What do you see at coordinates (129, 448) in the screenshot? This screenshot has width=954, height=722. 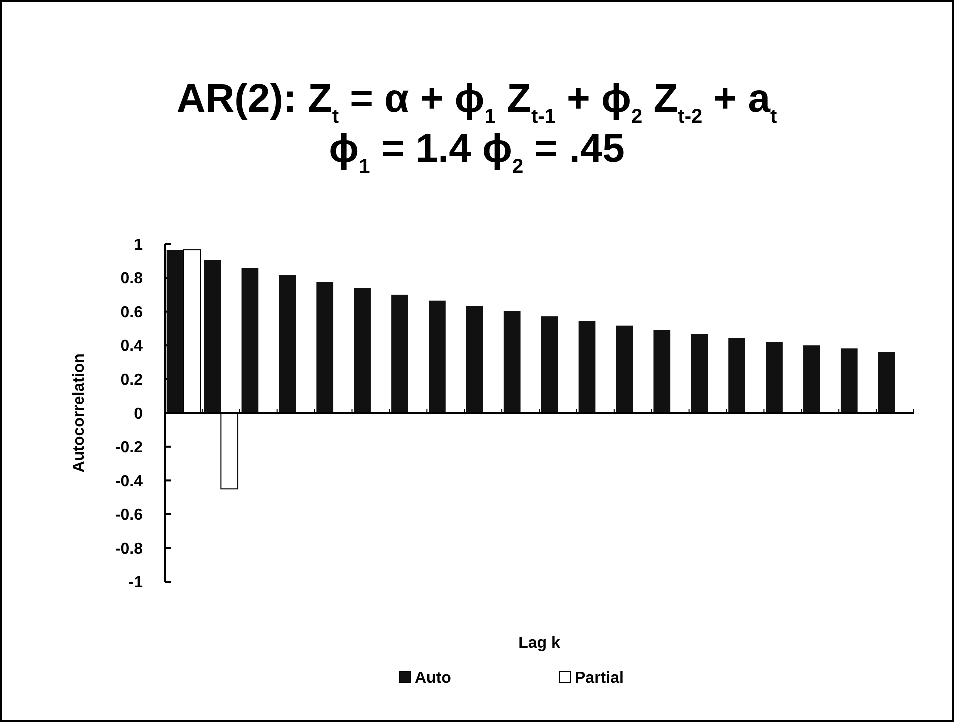 I see `y-tick-label: -0.2` at bounding box center [129, 448].